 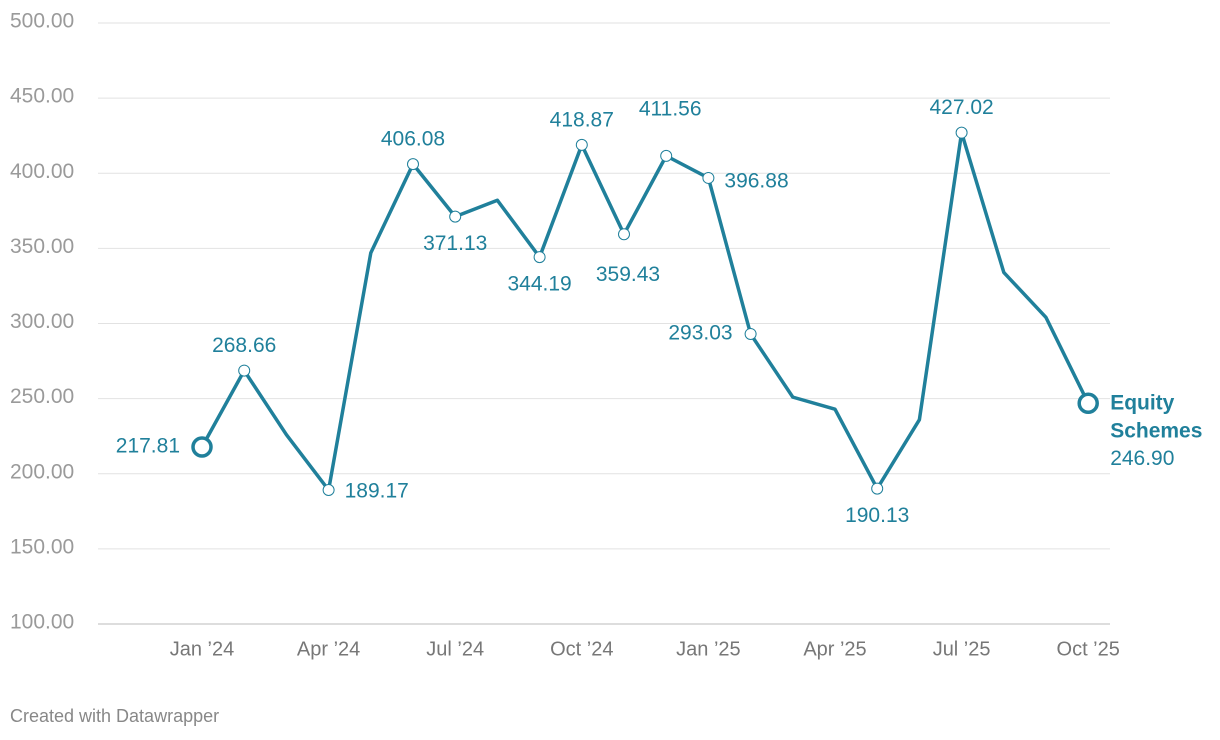 What do you see at coordinates (455, 649) in the screenshot?
I see `x-tick-label: Jul ’24` at bounding box center [455, 649].